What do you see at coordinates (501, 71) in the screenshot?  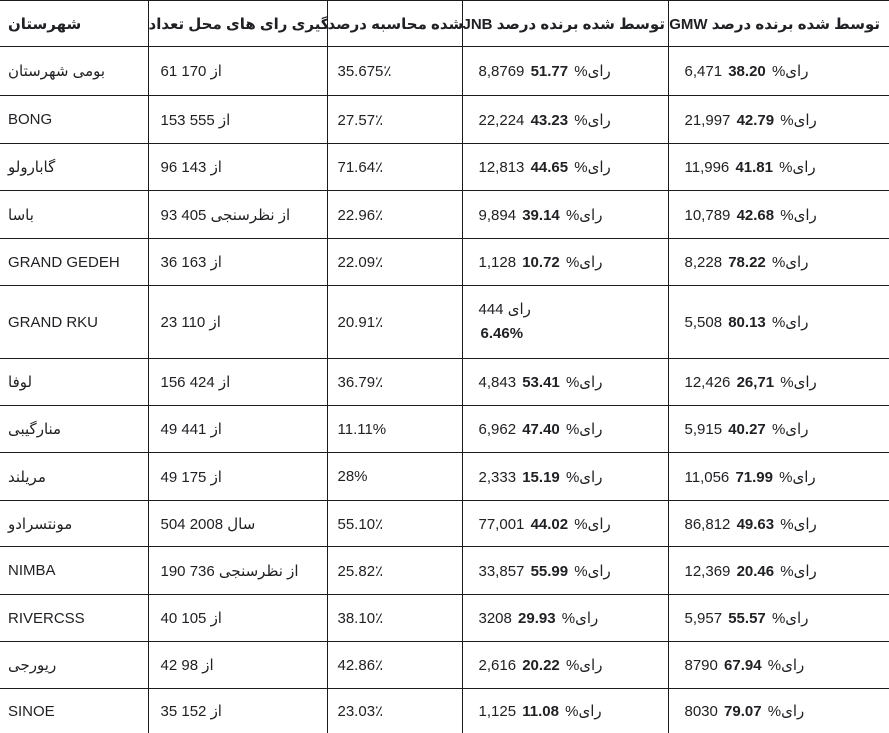 I see `text-token: 8,8769` at bounding box center [501, 71].